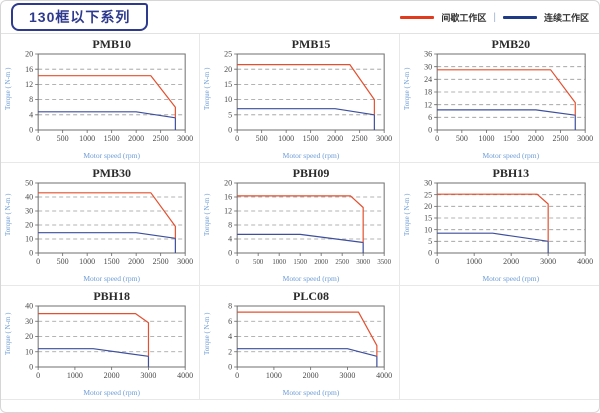 This screenshot has width=600, height=413. Describe the element at coordinates (80, 17) in the screenshot. I see `page-title: 130框以下系列` at that location.